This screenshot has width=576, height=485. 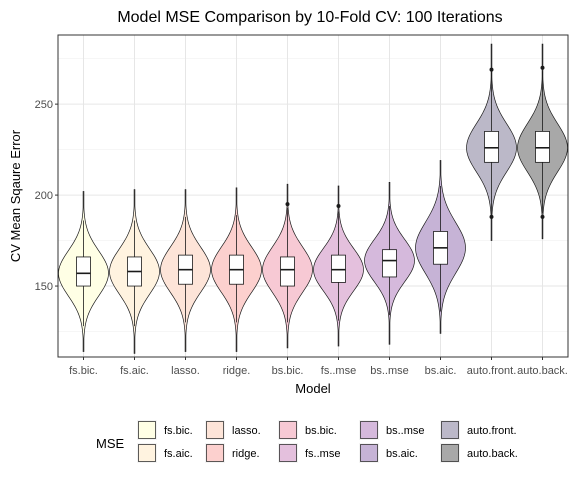 I want to click on x-tick-label: auto.back., so click(x=542, y=371).